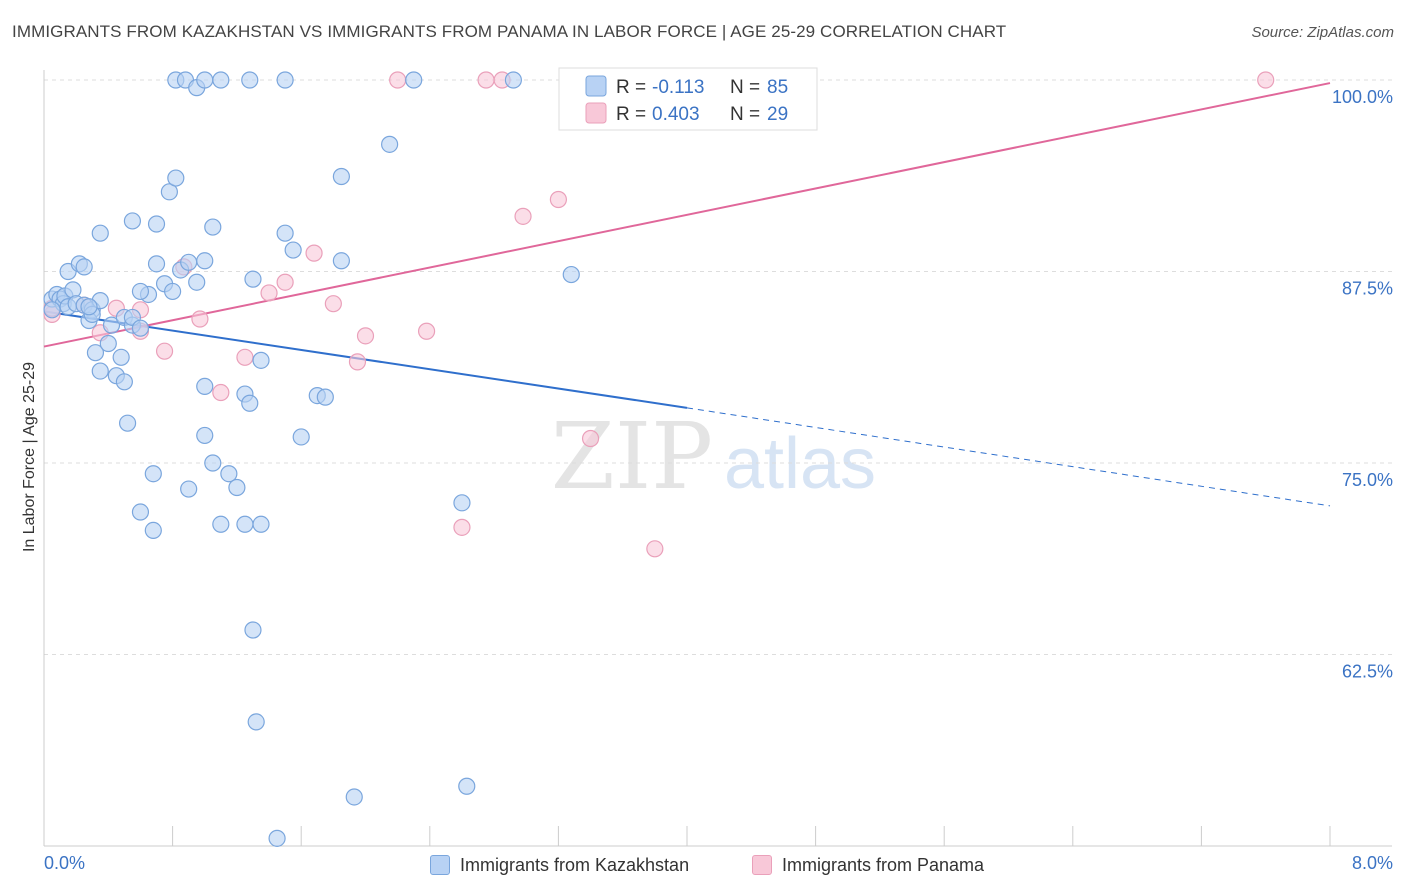  Describe the element at coordinates (745, 114) in the screenshot. I see `legend-n-label-panama: N =` at that location.